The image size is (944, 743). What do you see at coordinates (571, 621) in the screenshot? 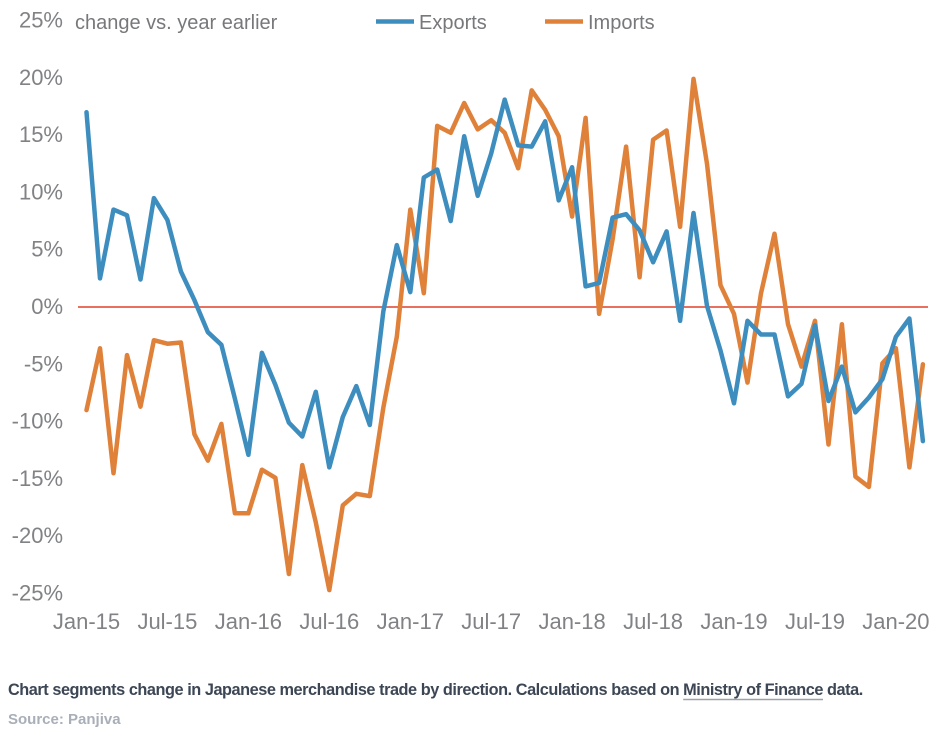
I see `svg-text: Jan-18` at bounding box center [571, 621].